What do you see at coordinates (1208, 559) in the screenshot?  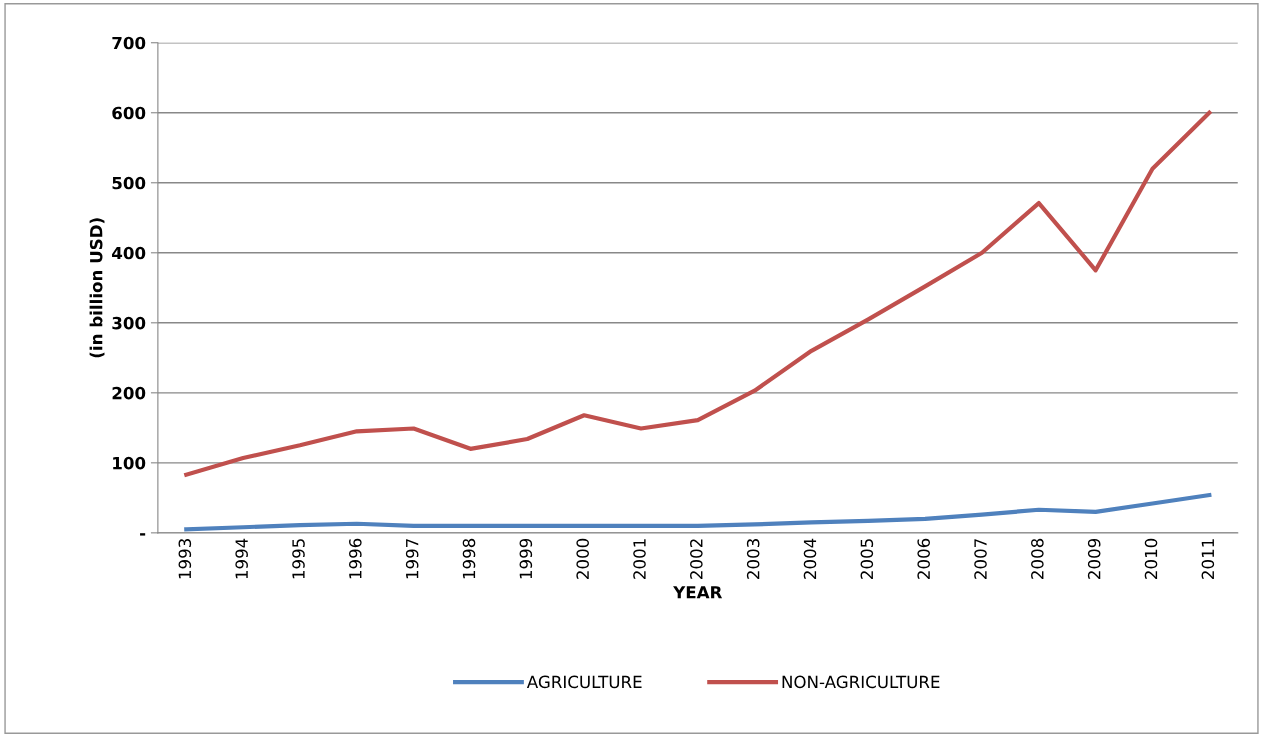 I see `x-tick-label: 2011` at bounding box center [1208, 559].